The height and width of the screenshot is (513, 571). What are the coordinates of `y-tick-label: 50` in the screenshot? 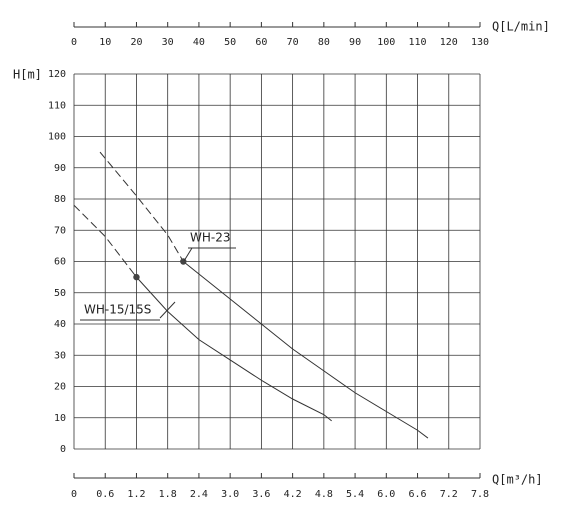 It's located at (60, 293).